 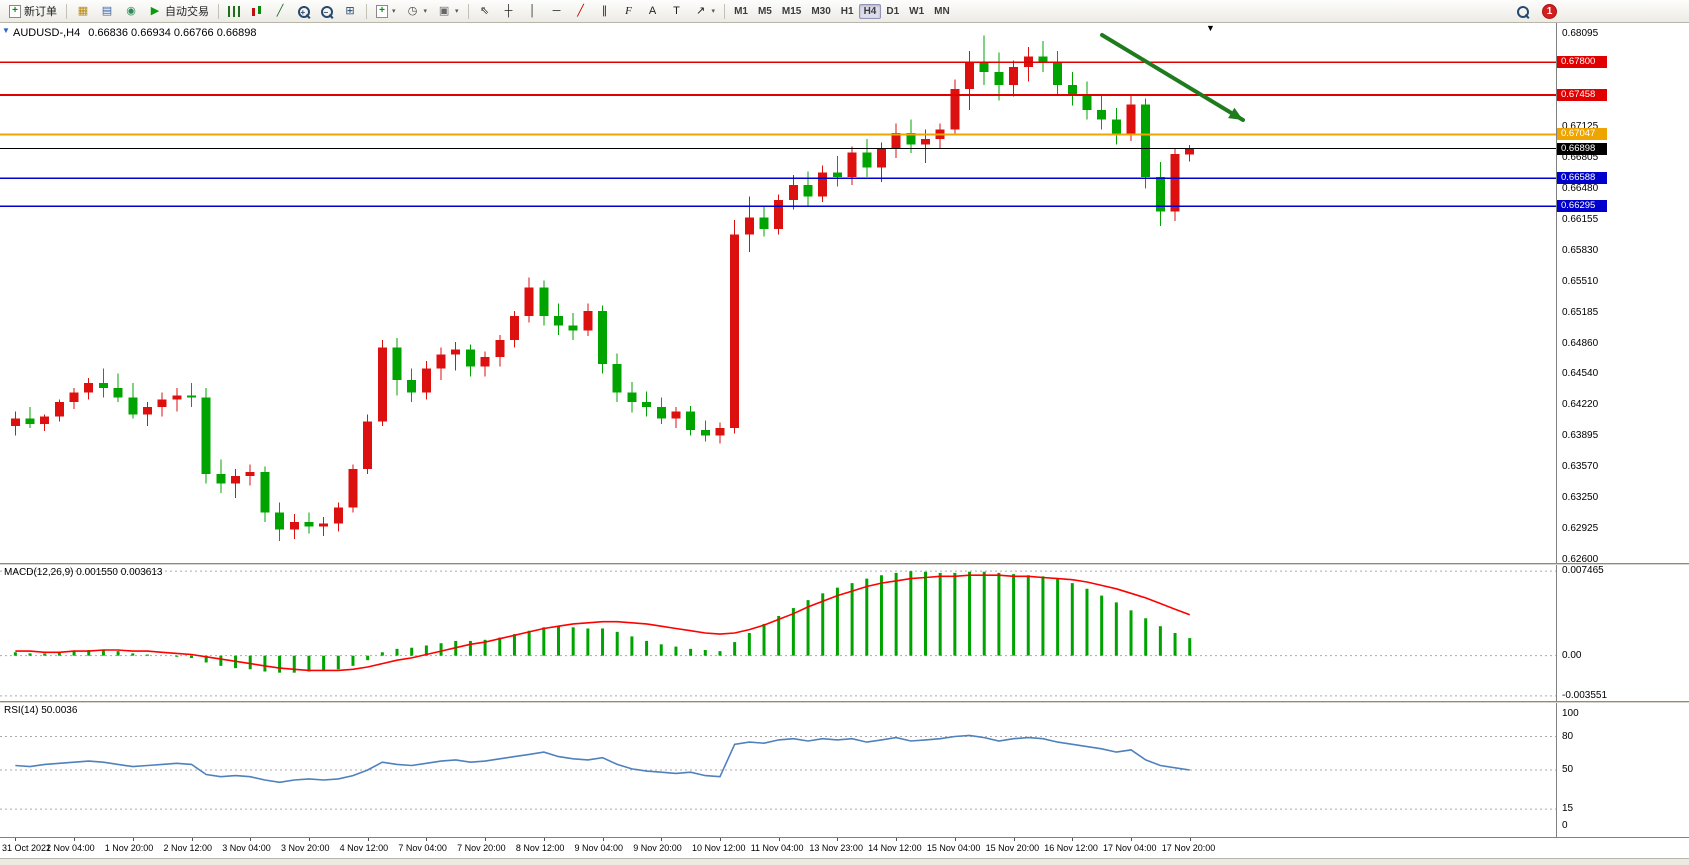 What do you see at coordinates (6, 30) in the screenshot?
I see `one-click-trading-toggle: ▼` at bounding box center [6, 30].